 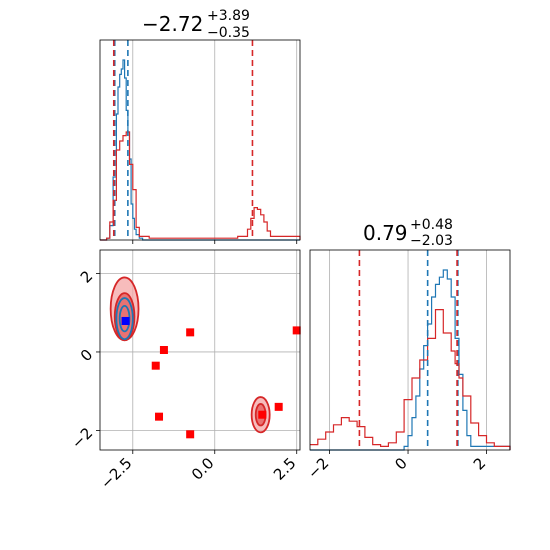 What do you see at coordinates (228, 33) in the screenshot?
I see `param1-title-sub: −0.35` at bounding box center [228, 33].